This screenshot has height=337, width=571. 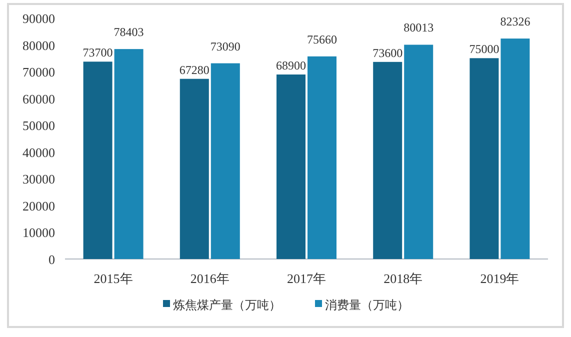 I want to click on y-tick-label: 70000, so click(x=38, y=72).